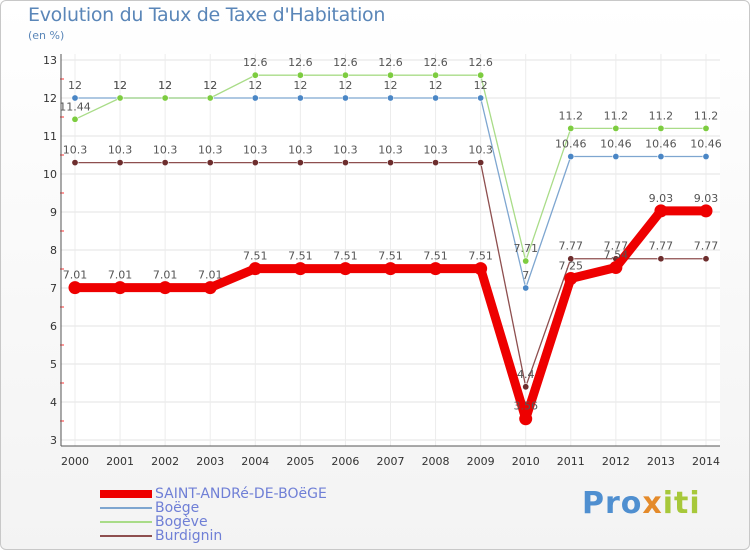  What do you see at coordinates (706, 461) in the screenshot?
I see `x-tick-label: 2014` at bounding box center [706, 461].